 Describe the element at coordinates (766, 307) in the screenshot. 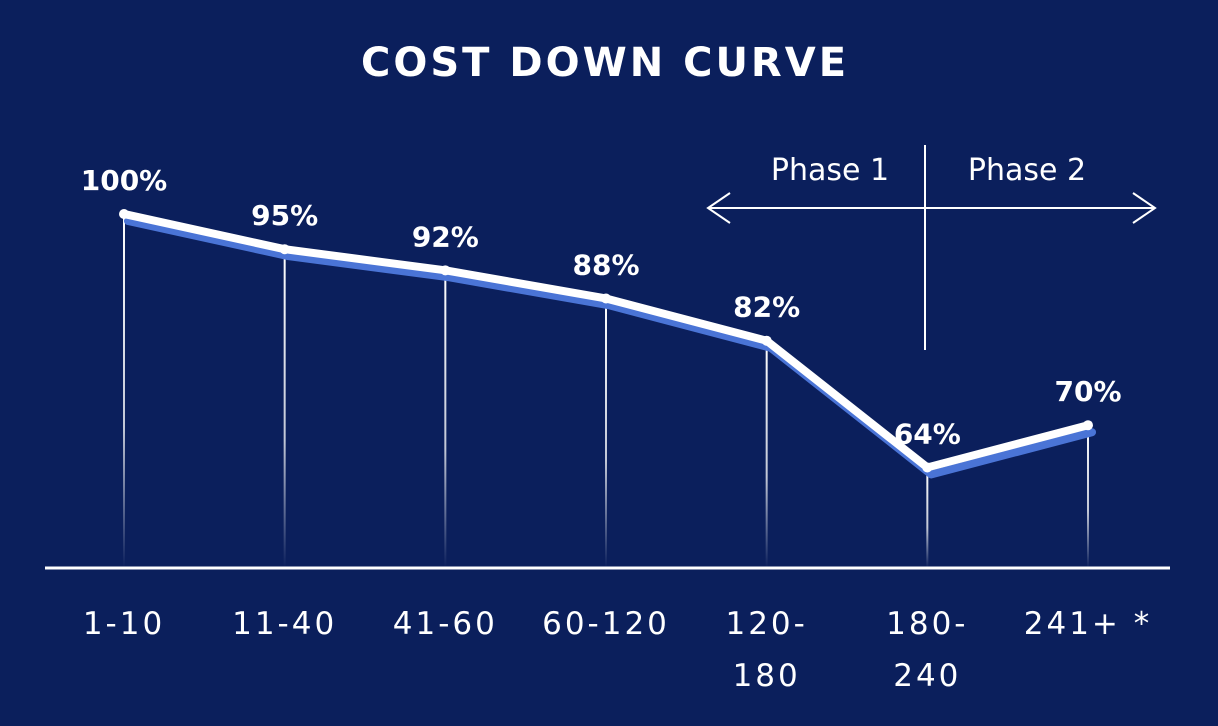

I see `value-label: 82%` at that location.